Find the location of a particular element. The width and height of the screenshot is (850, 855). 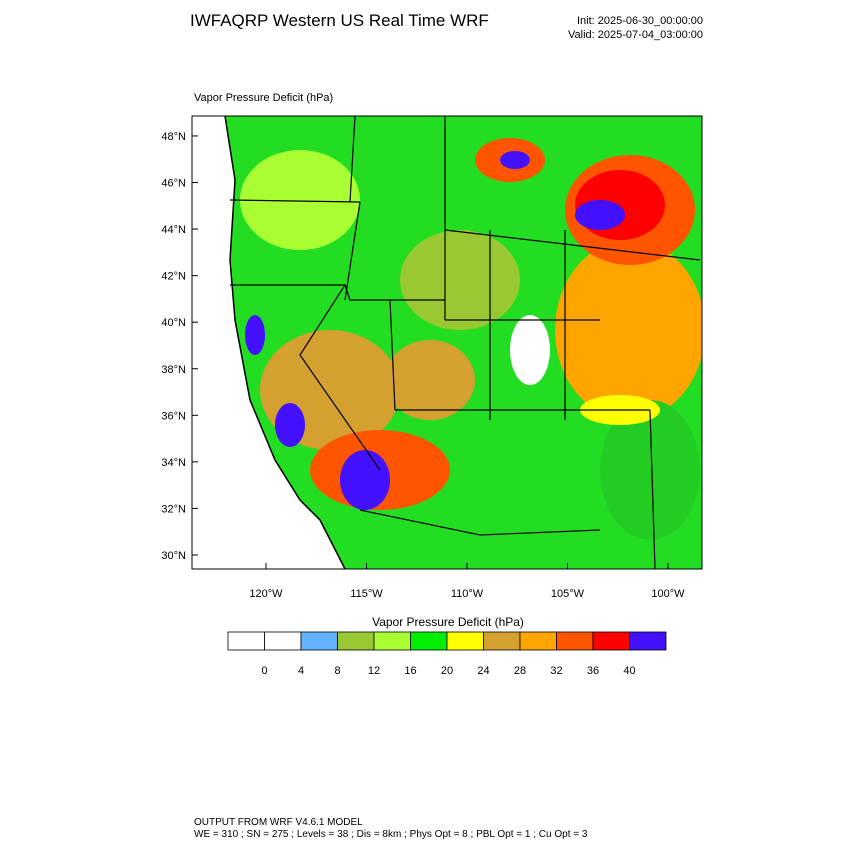

lat-tick-label: 34°N is located at coordinates (173, 463).